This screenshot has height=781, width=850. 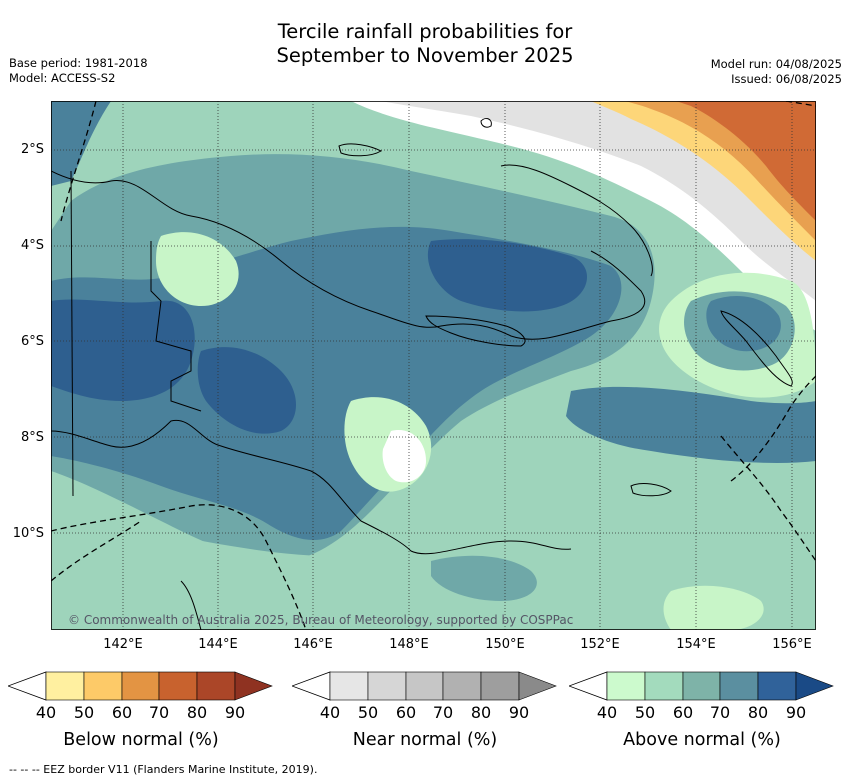 What do you see at coordinates (507, 275) in the screenshot?
I see `field-above-90-north` at bounding box center [507, 275].